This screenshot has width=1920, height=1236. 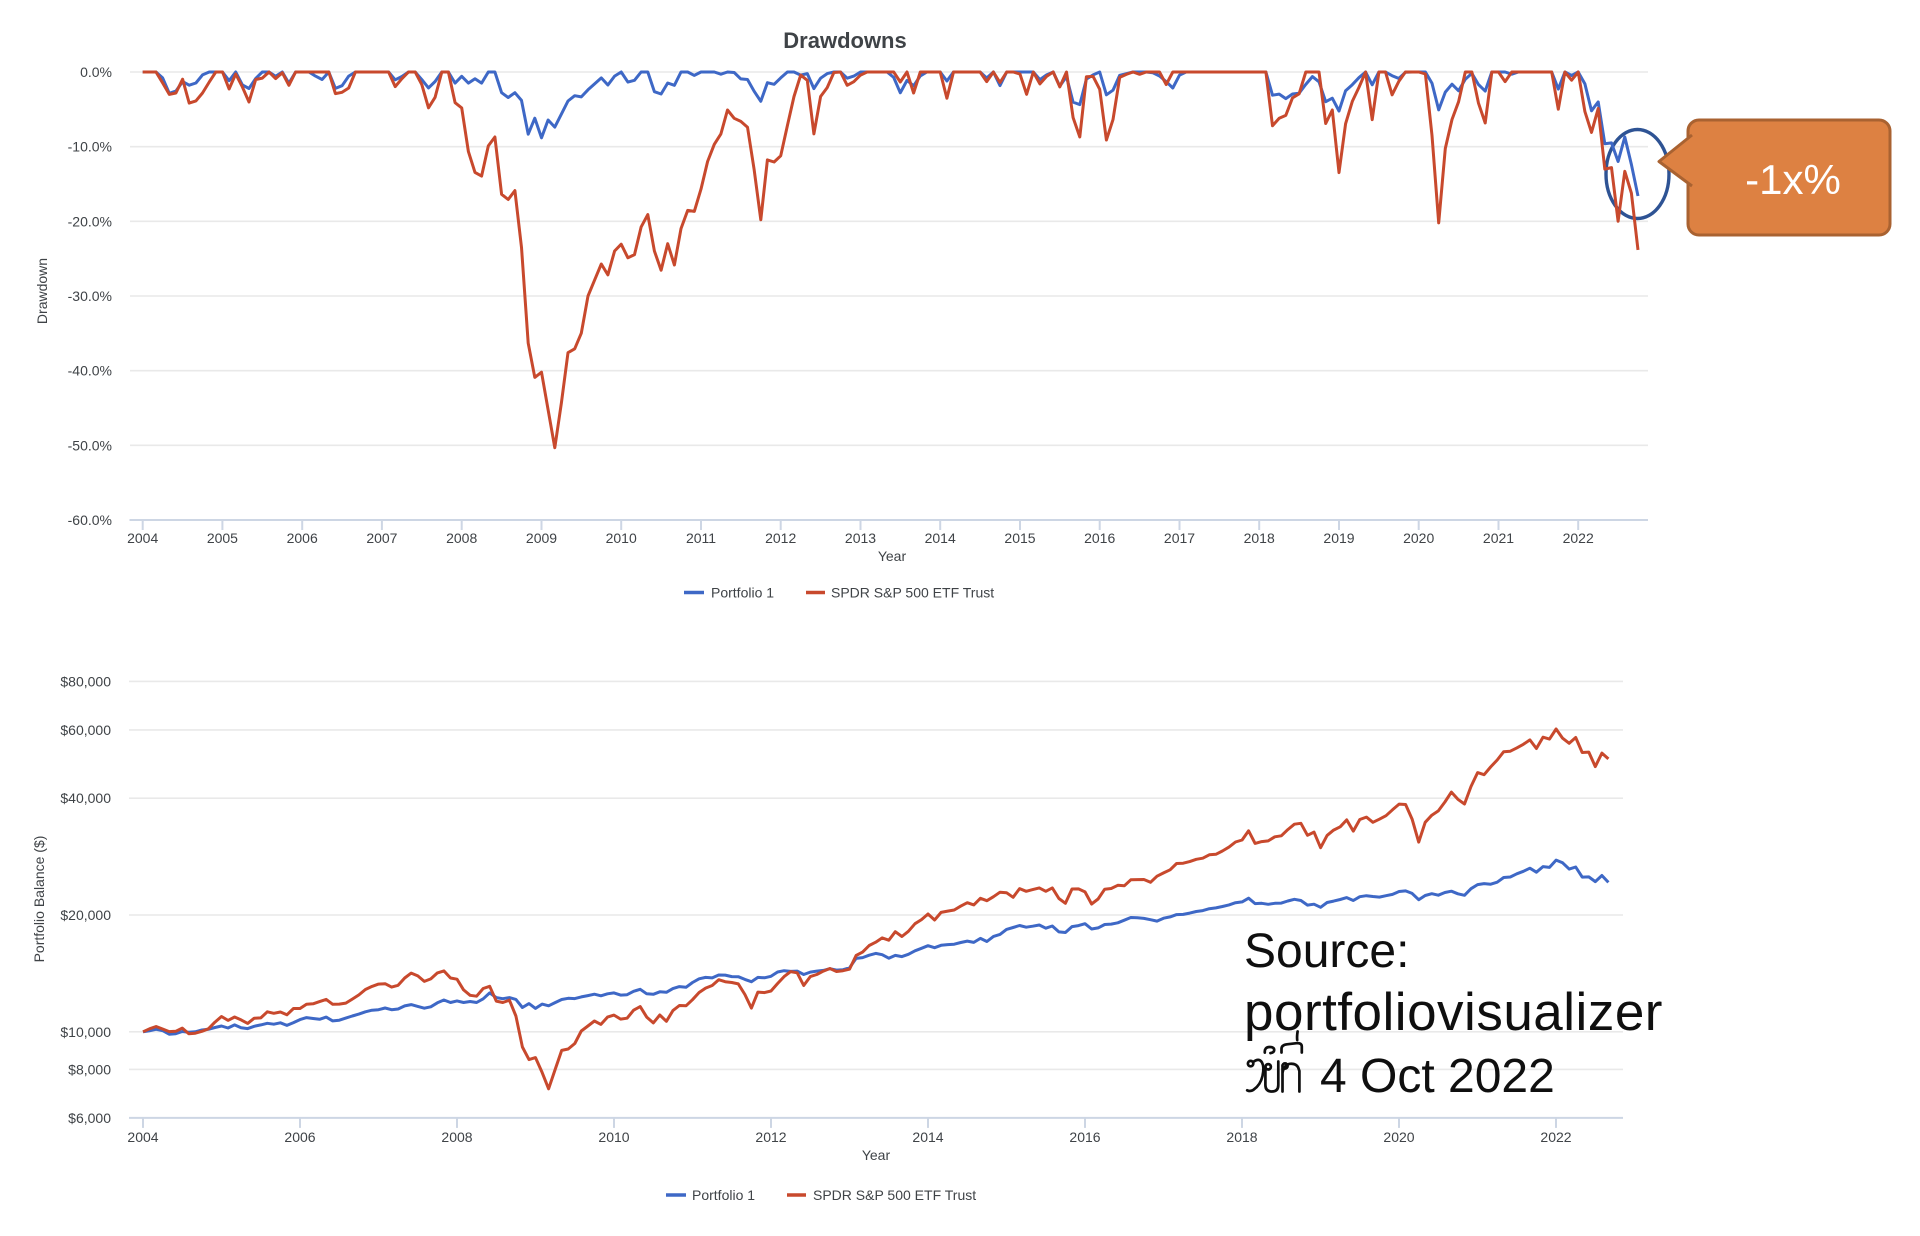 I want to click on svg-text: $10,000, so click(x=85, y=1032).